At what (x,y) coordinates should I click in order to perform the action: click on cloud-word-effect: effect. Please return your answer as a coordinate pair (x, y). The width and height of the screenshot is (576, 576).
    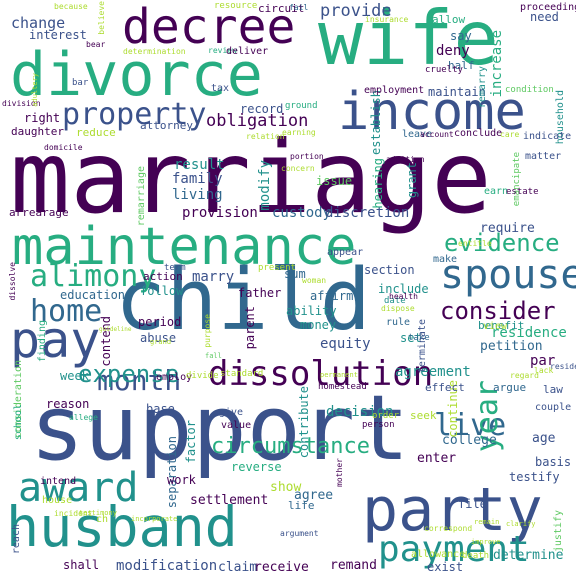
    Looking at the image, I should click on (445, 387).